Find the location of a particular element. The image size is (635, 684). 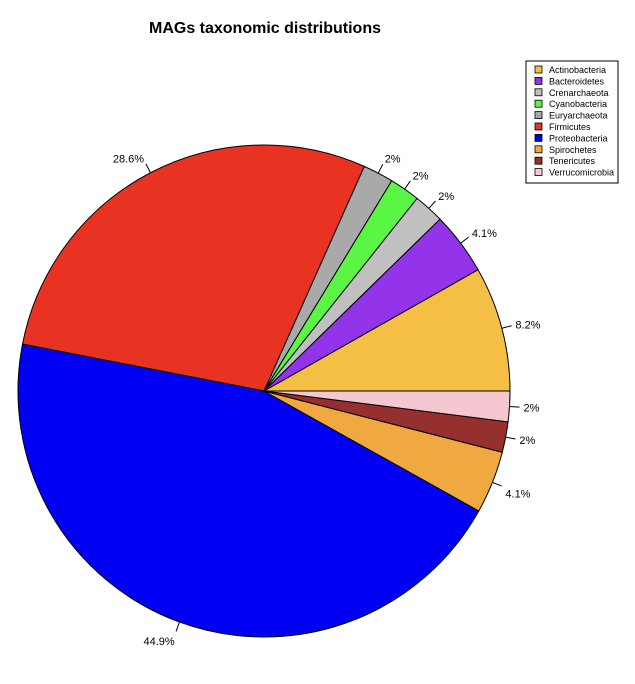

legend-label: Bacteroidetes is located at coordinates (577, 81).